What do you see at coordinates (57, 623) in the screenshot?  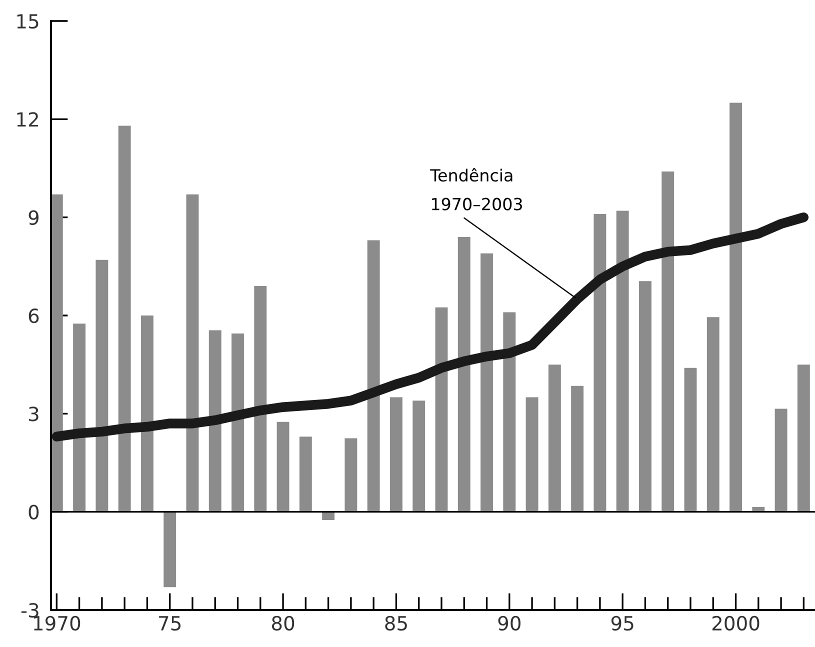 I see `x-tick-label: 1970` at bounding box center [57, 623].